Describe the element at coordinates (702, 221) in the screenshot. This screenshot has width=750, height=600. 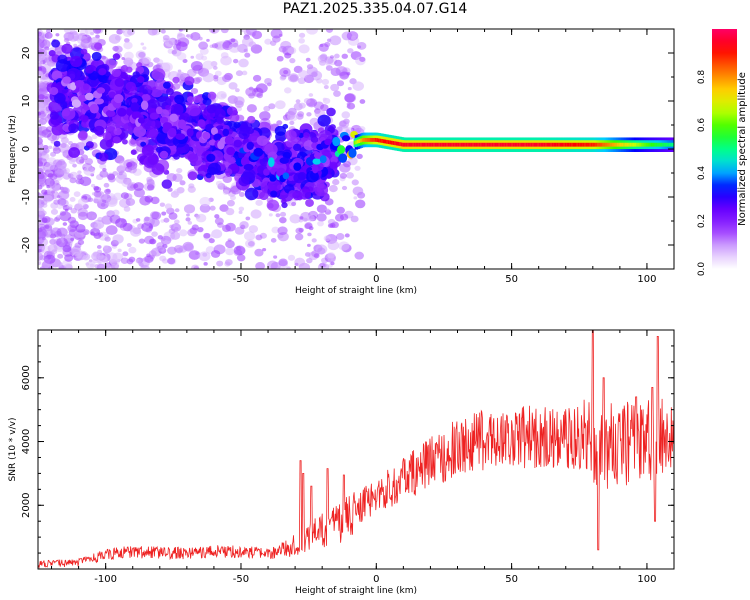
I see `colorbar-tick-label: 0.2` at that location.